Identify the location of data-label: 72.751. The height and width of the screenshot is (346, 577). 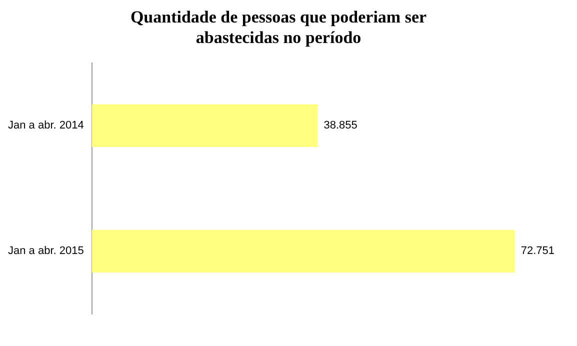
(537, 251).